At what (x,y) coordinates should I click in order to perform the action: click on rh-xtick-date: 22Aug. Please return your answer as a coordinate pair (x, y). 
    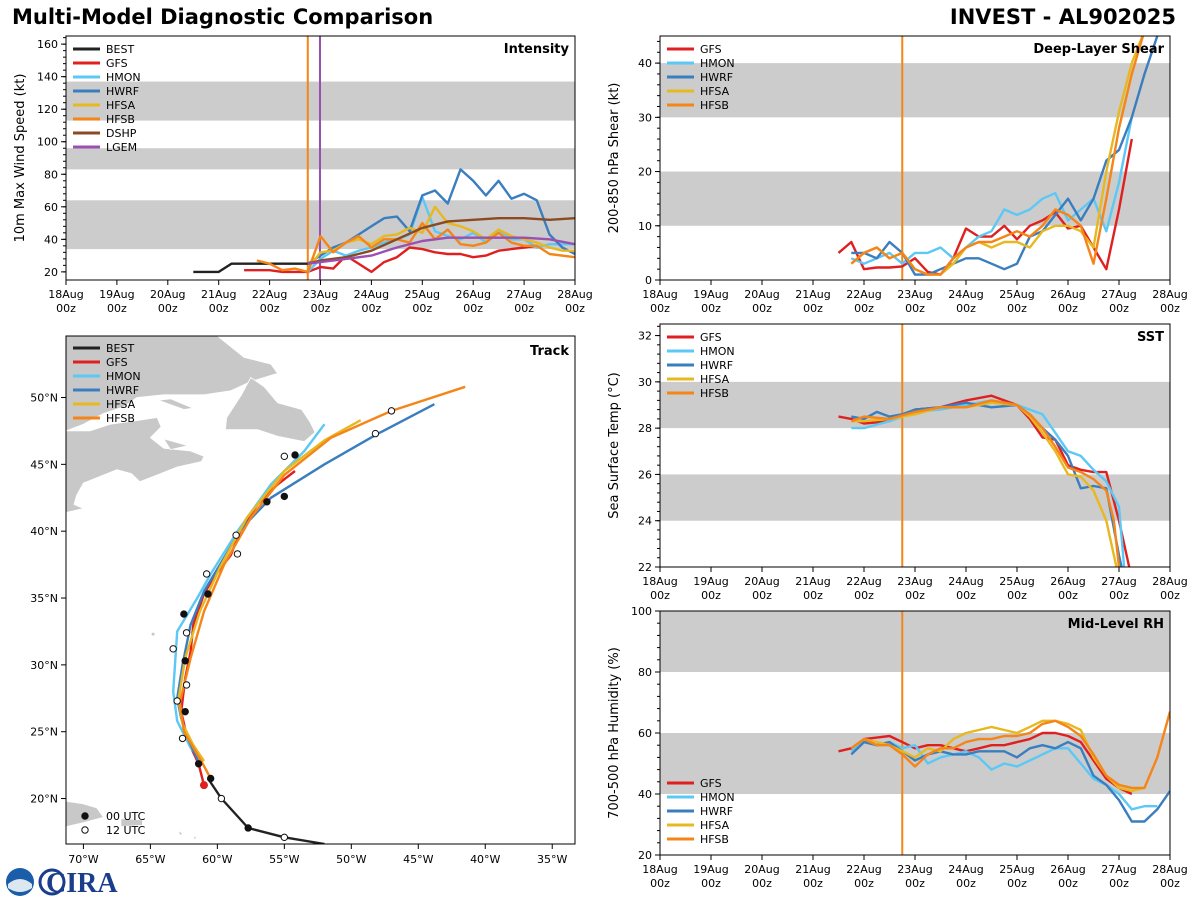
    Looking at the image, I should click on (863, 869).